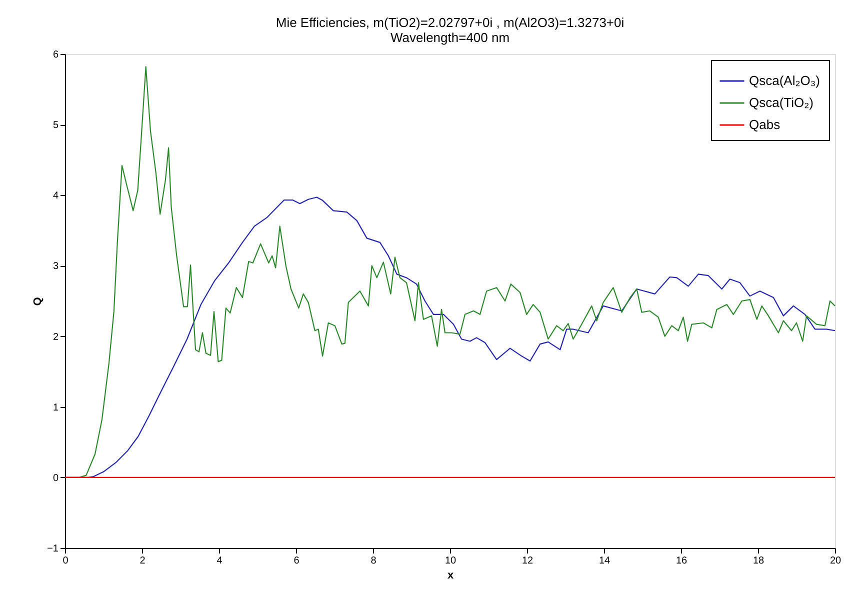  I want to click on legend-label: Qsca(Al₂O₃), so click(784, 80).